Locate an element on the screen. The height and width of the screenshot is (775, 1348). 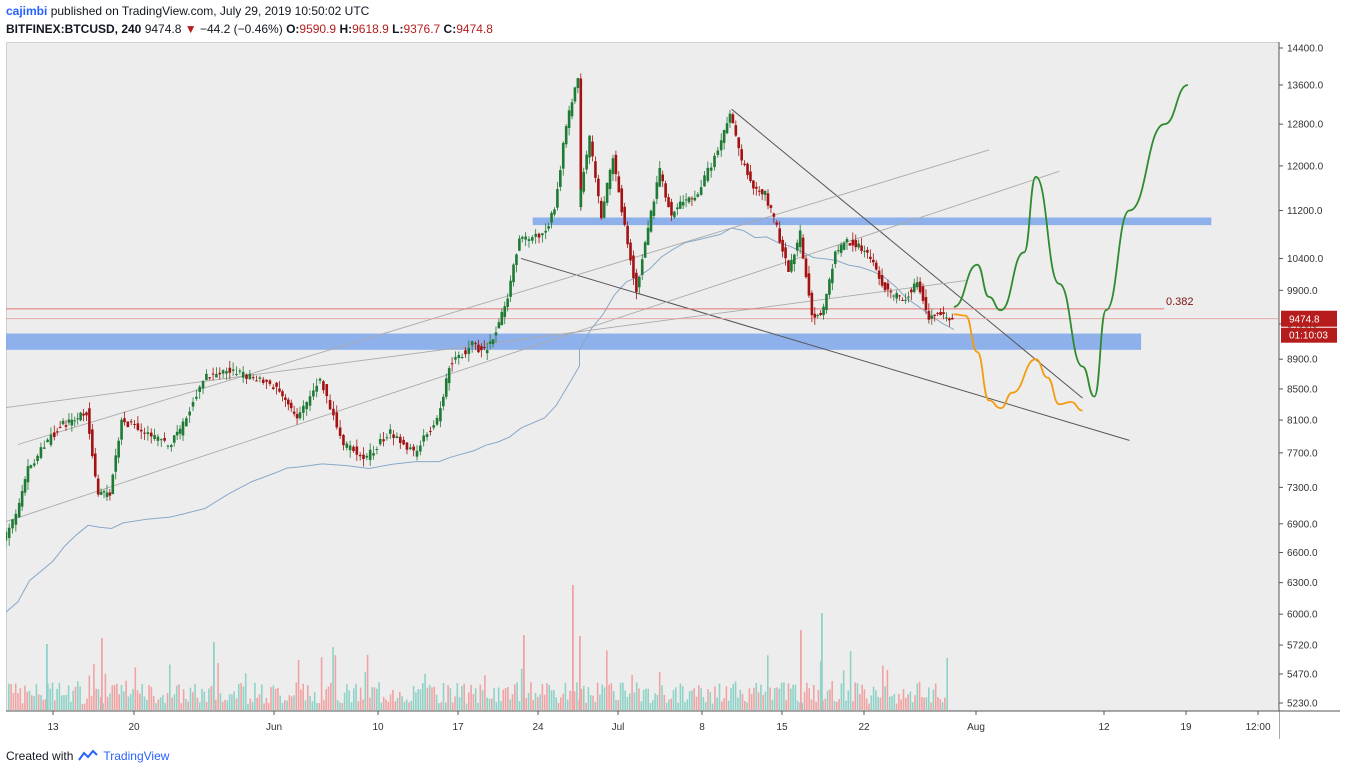
price-tag-label: 9474.8 is located at coordinates (1304, 320).